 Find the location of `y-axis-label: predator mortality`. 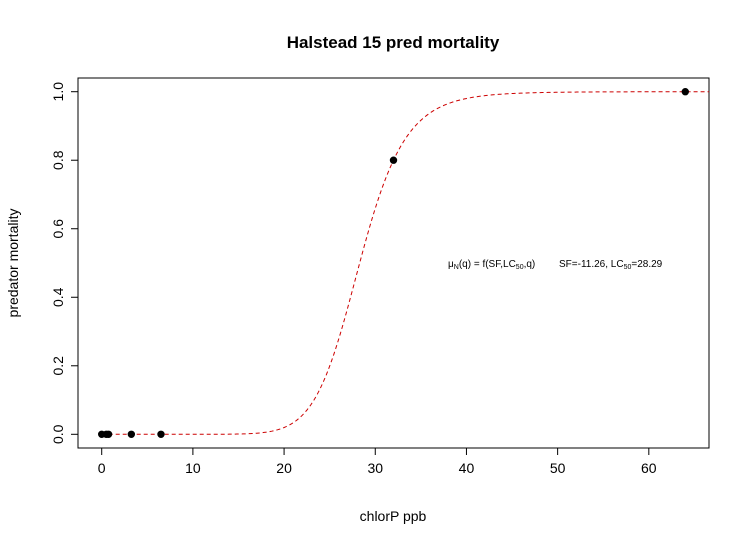

y-axis-label: predator mortality is located at coordinates (13, 263).